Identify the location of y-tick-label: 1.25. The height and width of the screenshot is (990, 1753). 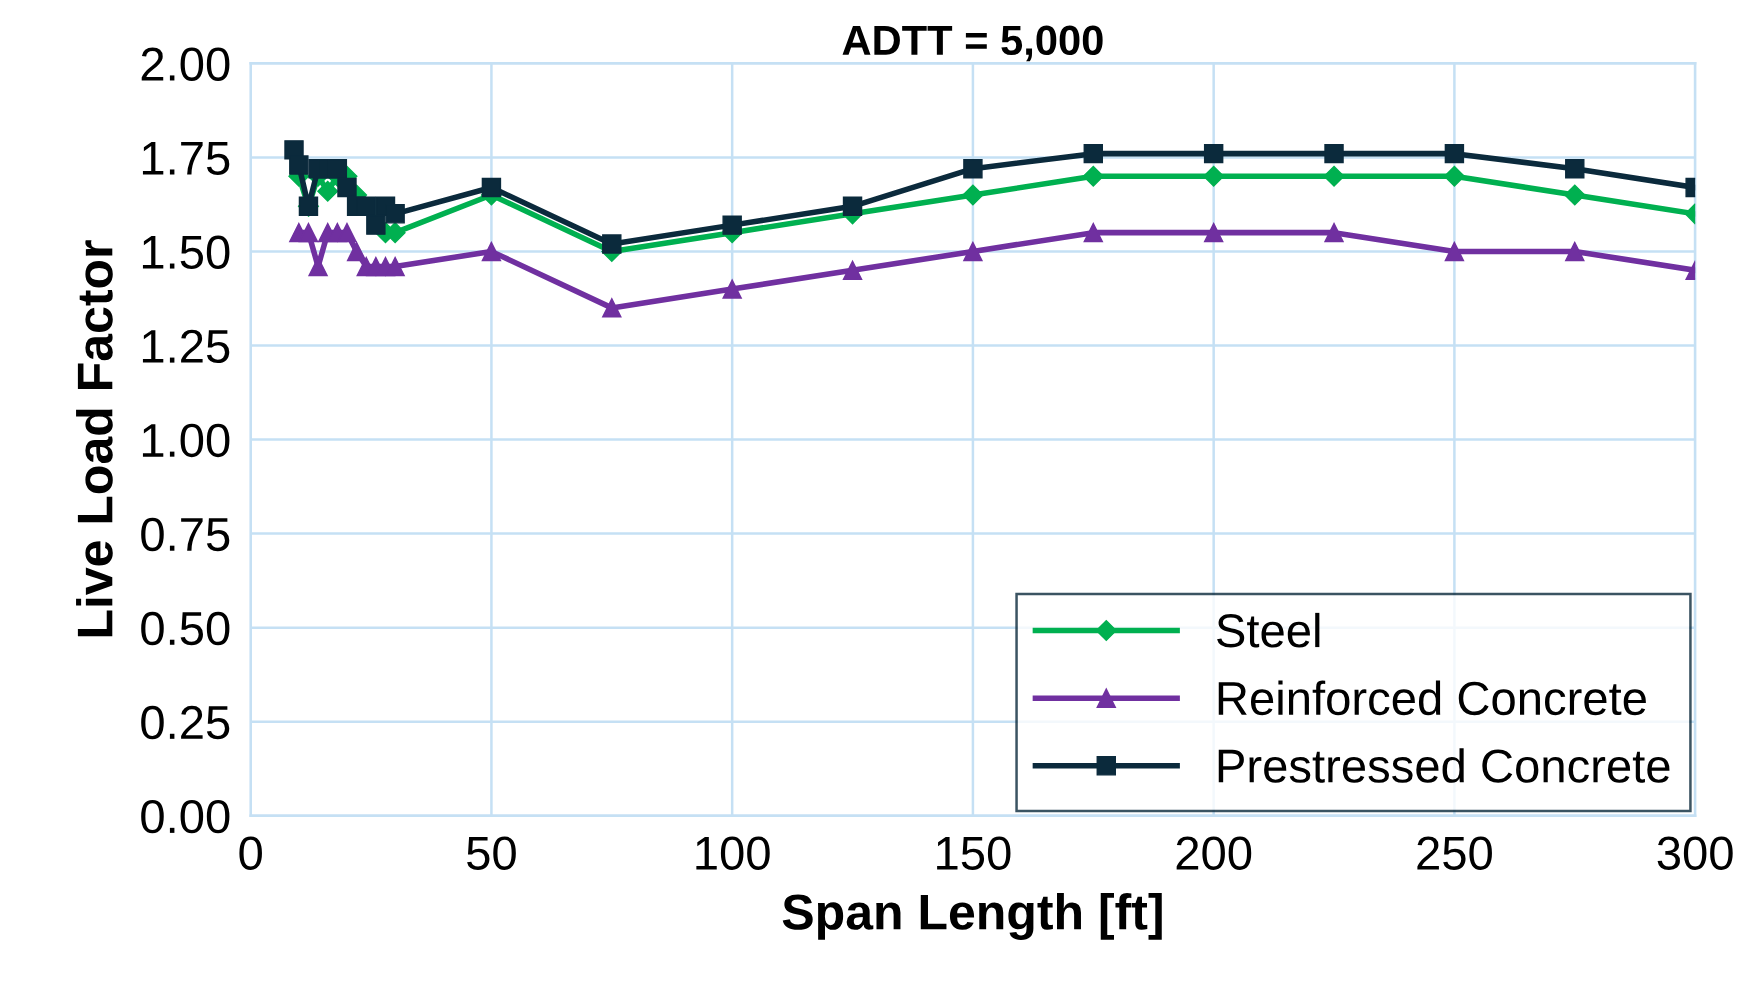
(186, 346).